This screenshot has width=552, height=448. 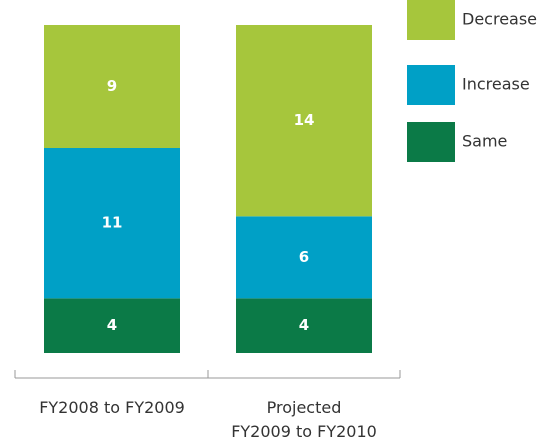 I want to click on legend-label: Decrease, so click(x=499, y=19).